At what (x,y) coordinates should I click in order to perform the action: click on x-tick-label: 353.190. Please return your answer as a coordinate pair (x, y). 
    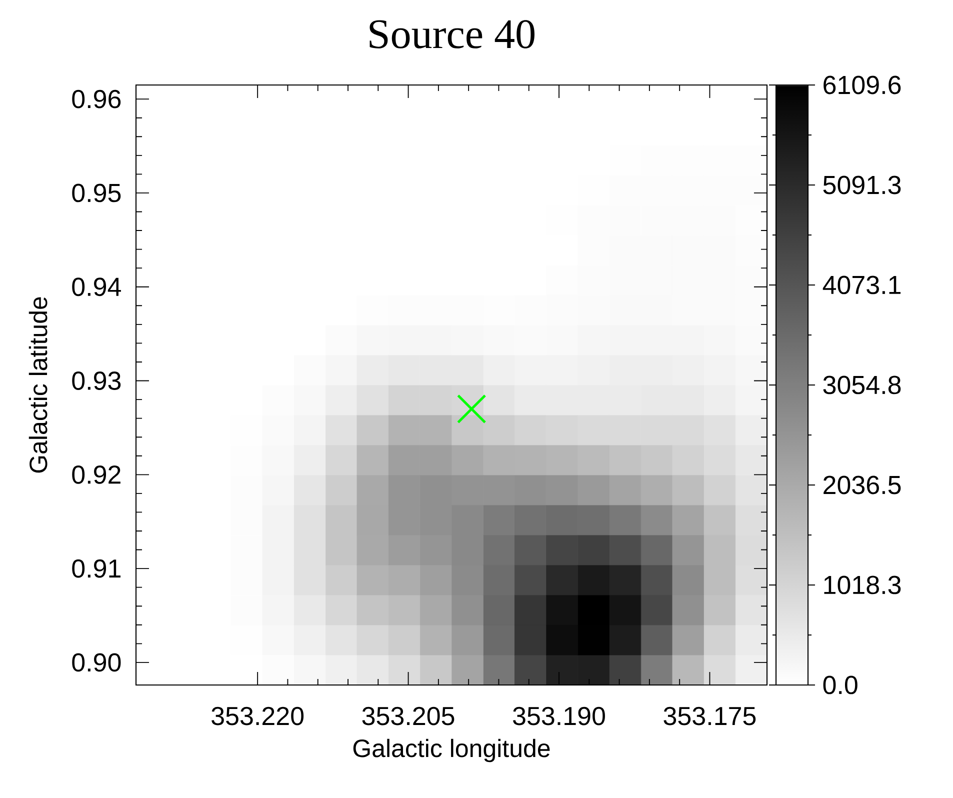
    Looking at the image, I should click on (559, 716).